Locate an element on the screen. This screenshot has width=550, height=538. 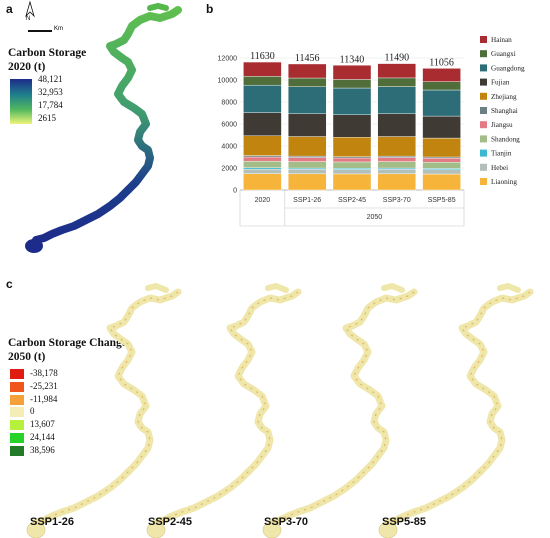
bar-total-label: 11056 is located at coordinates (441, 62).